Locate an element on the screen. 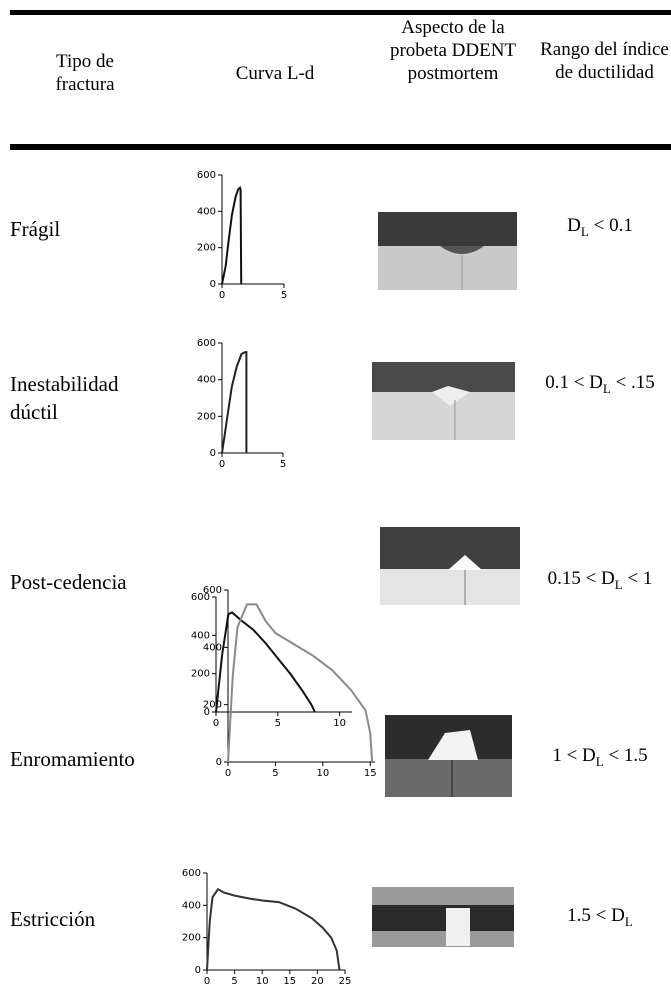  range-lower: 1 < is located at coordinates (565, 755).